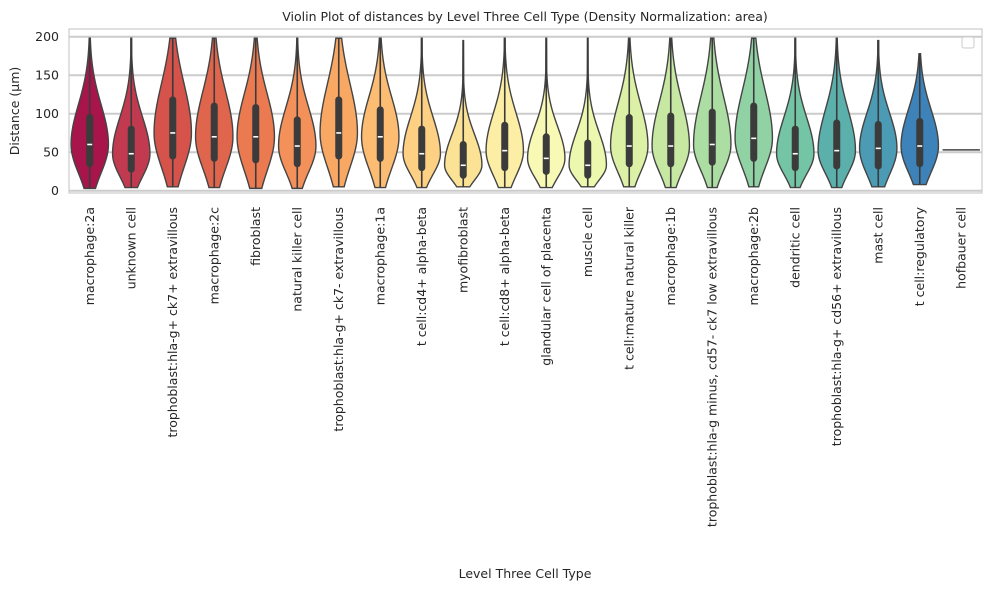 The image size is (991, 591). What do you see at coordinates (504, 276) in the screenshot?
I see `x-tick-label: t cell:cd8+ alpha-beta` at bounding box center [504, 276].